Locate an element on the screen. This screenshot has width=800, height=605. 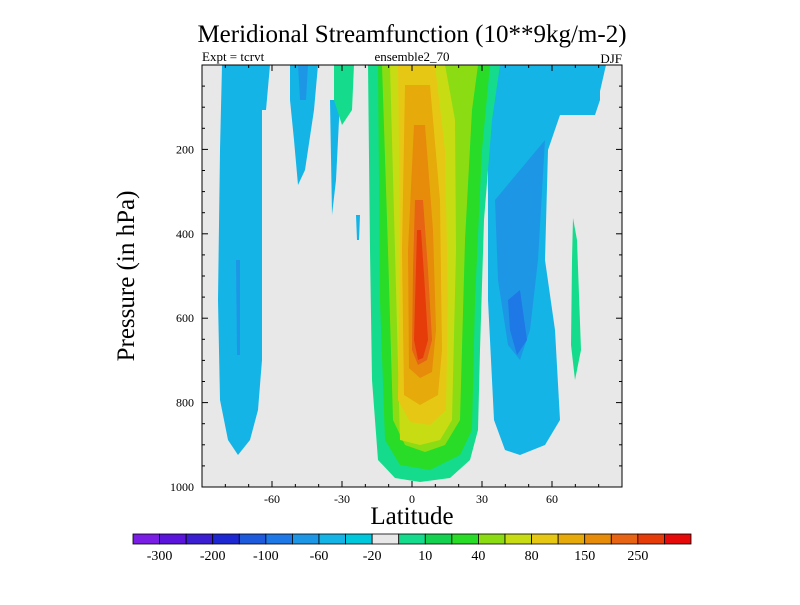
y-tick-label: 800 is located at coordinates (185, 403).